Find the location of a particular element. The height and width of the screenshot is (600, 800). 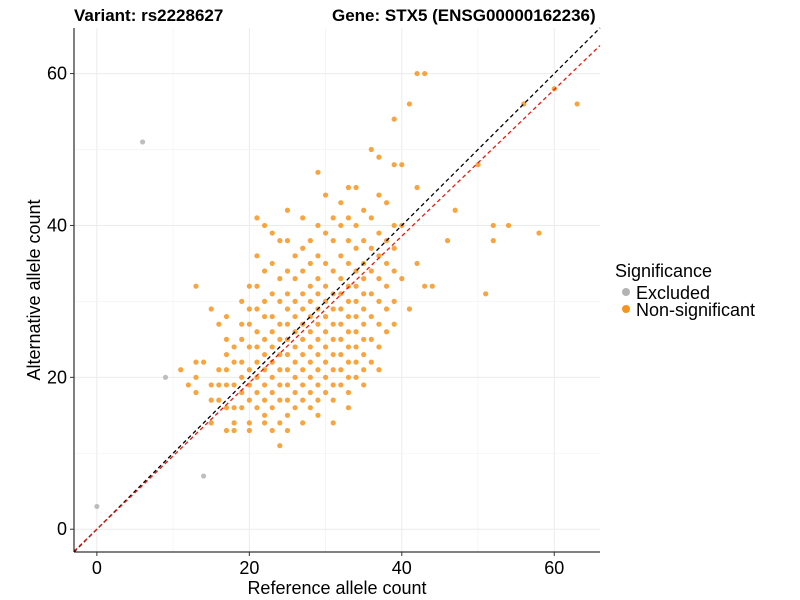

legend-swatch-non-significant is located at coordinates (626, 309).